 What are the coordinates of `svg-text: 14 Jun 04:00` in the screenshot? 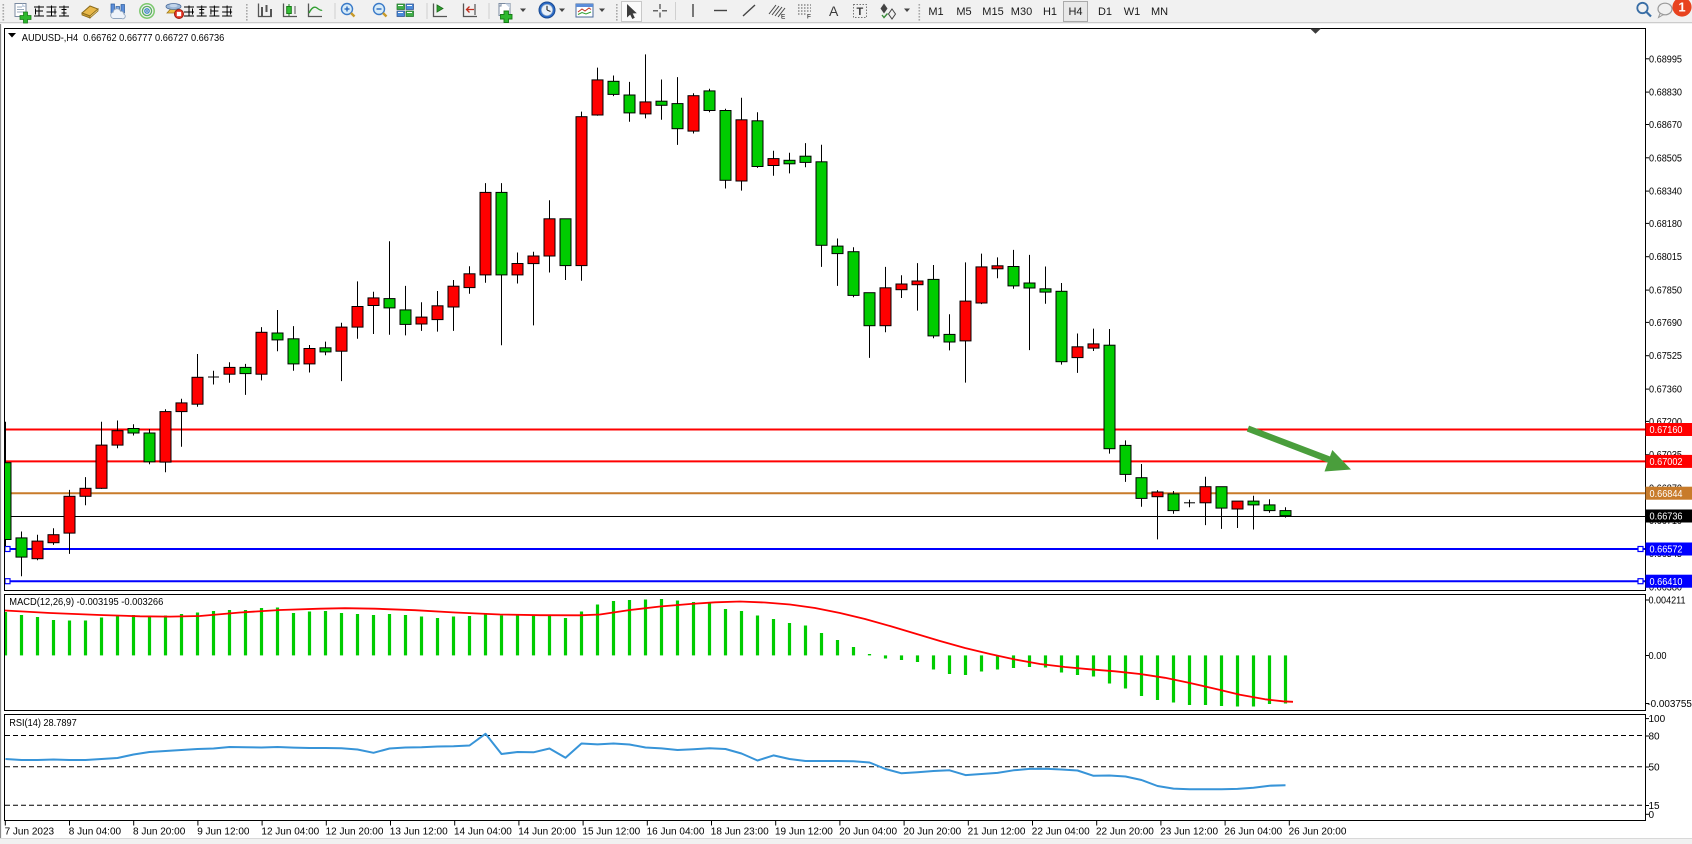 It's located at (483, 832).